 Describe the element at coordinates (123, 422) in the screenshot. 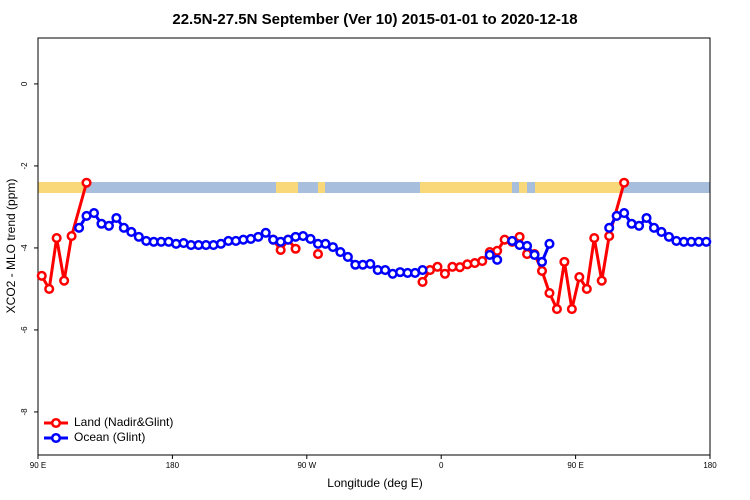

I see `legend-label: Land (Nadir&Glint)` at that location.